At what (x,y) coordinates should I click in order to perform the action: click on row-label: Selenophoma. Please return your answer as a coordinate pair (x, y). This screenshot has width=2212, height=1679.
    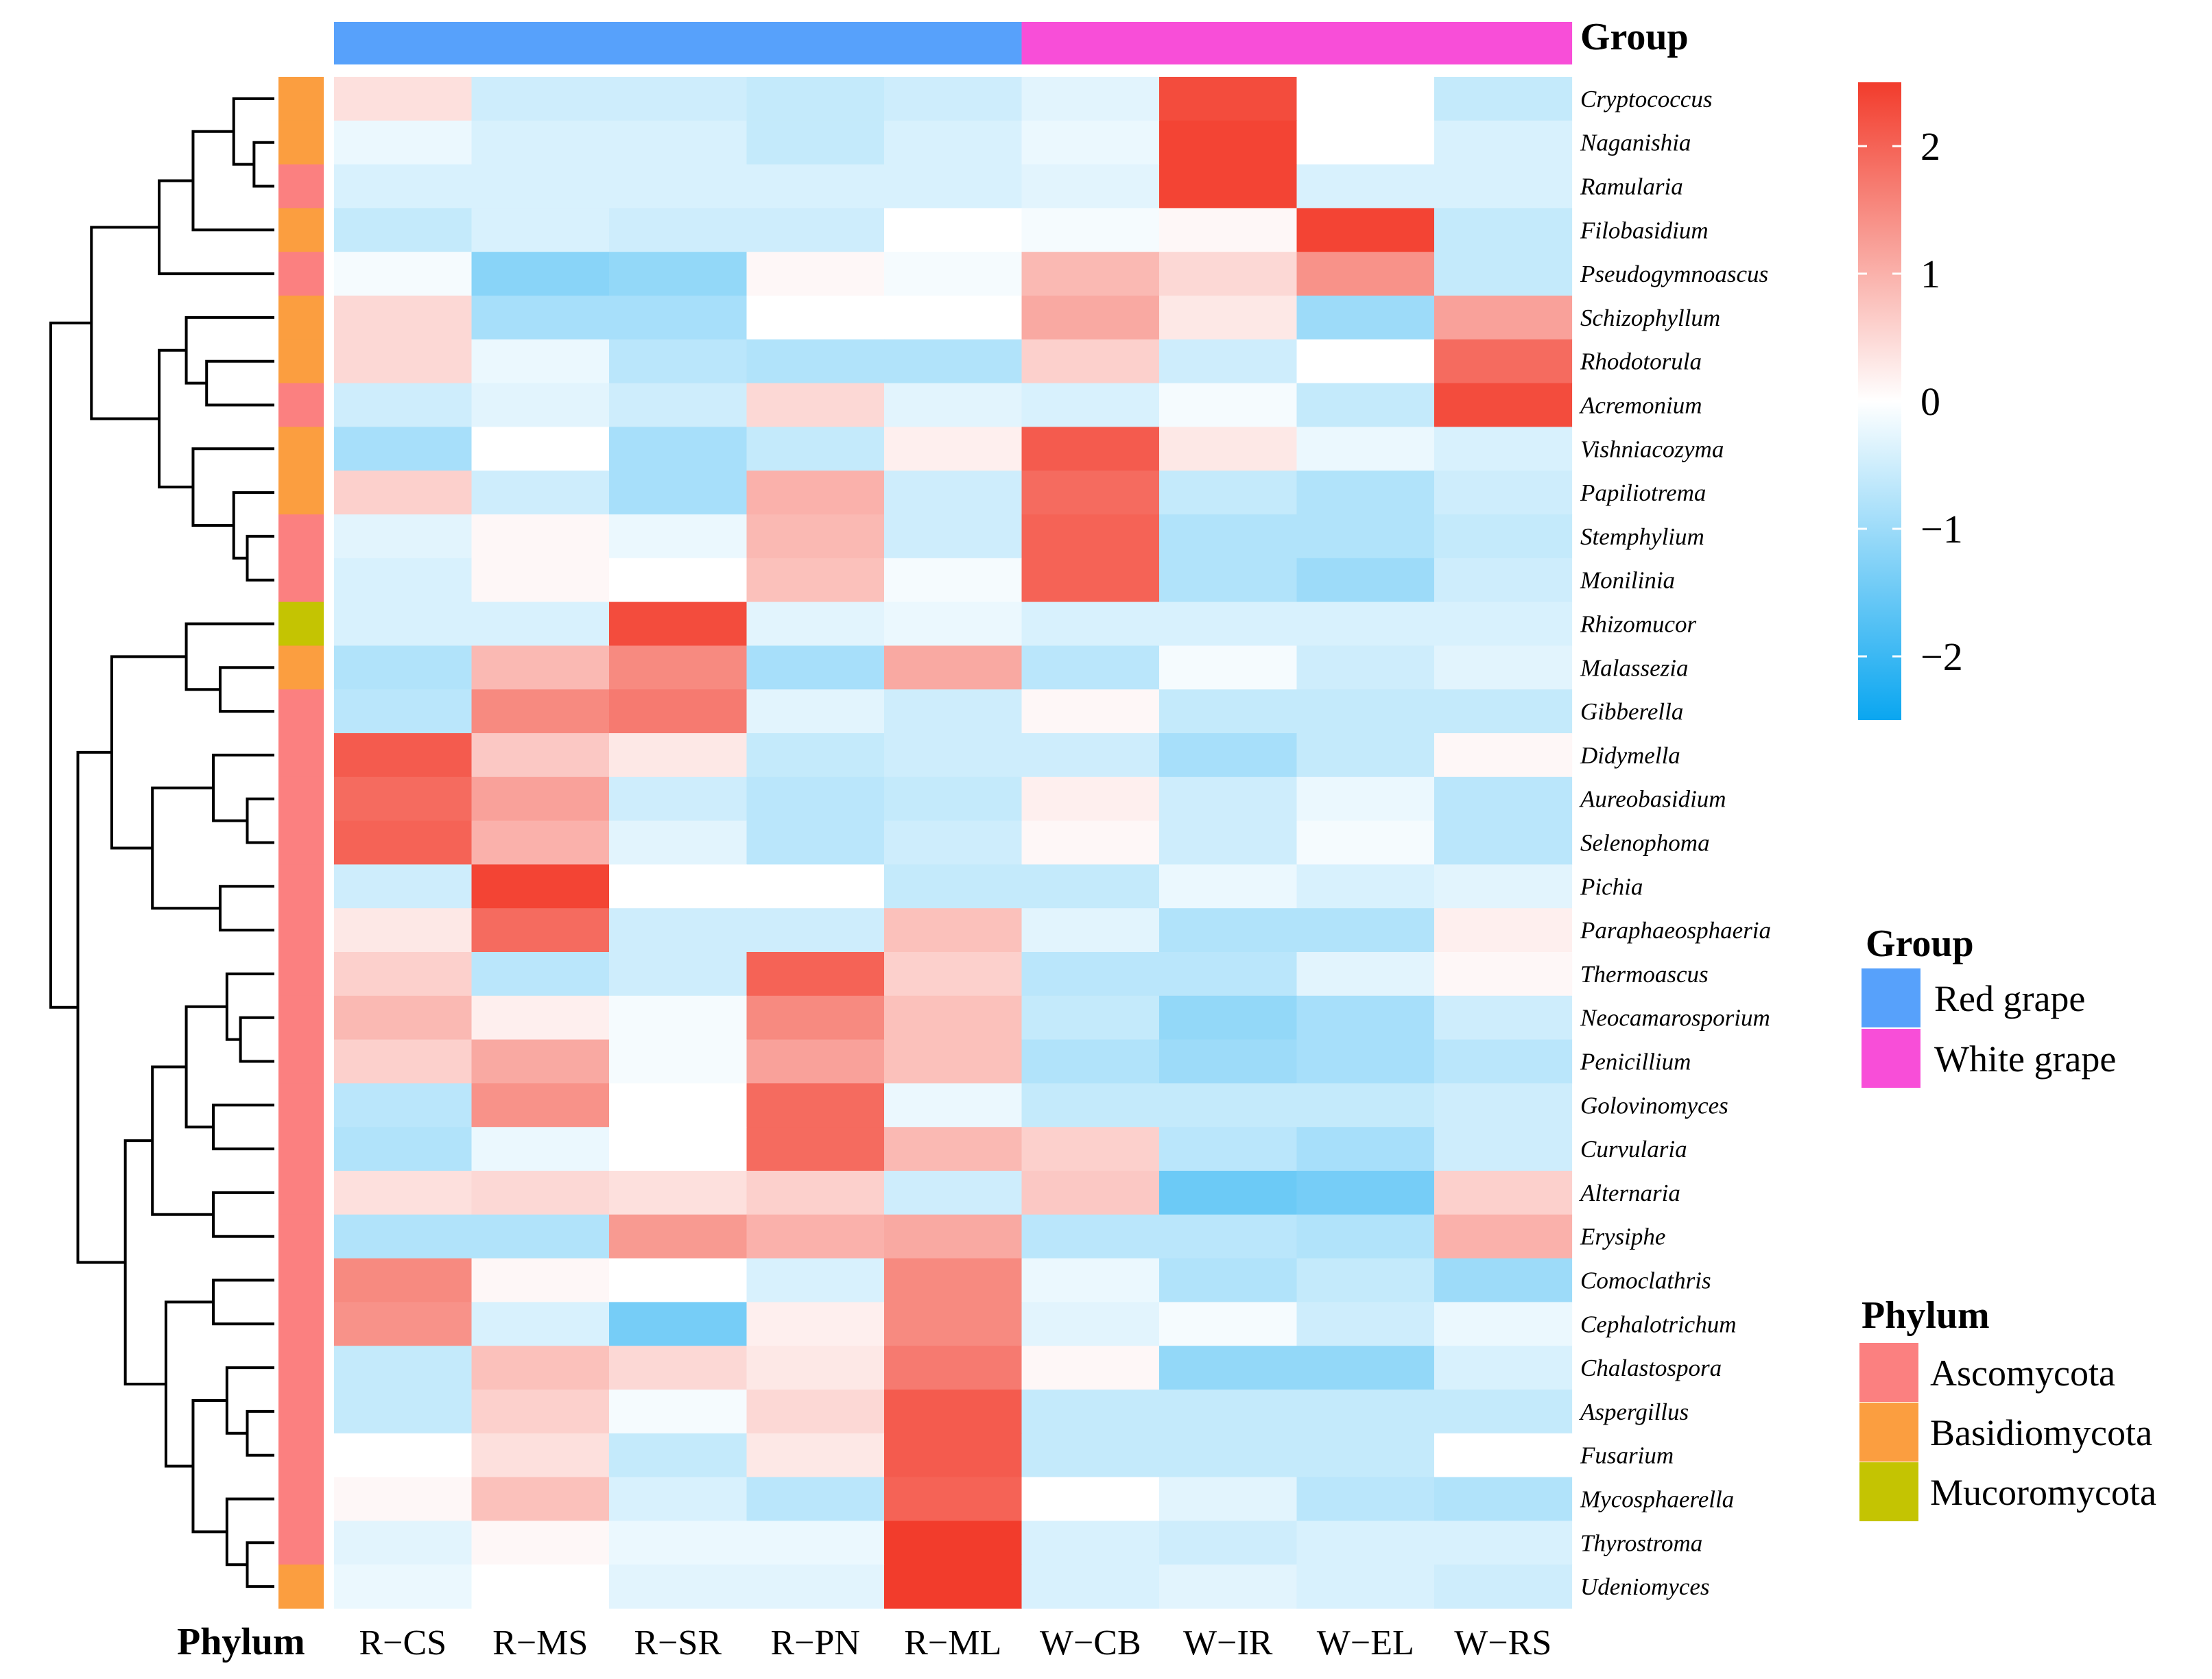
    Looking at the image, I should click on (1645, 843).